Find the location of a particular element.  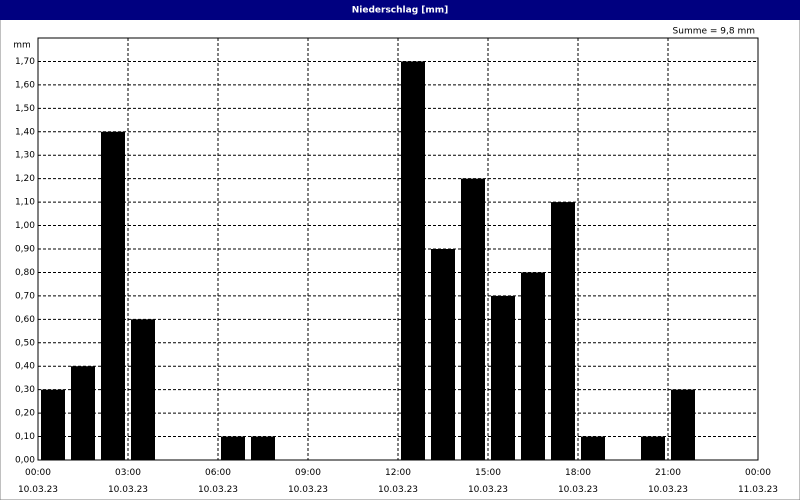

y-tick-label: 0,30 is located at coordinates (25, 390).